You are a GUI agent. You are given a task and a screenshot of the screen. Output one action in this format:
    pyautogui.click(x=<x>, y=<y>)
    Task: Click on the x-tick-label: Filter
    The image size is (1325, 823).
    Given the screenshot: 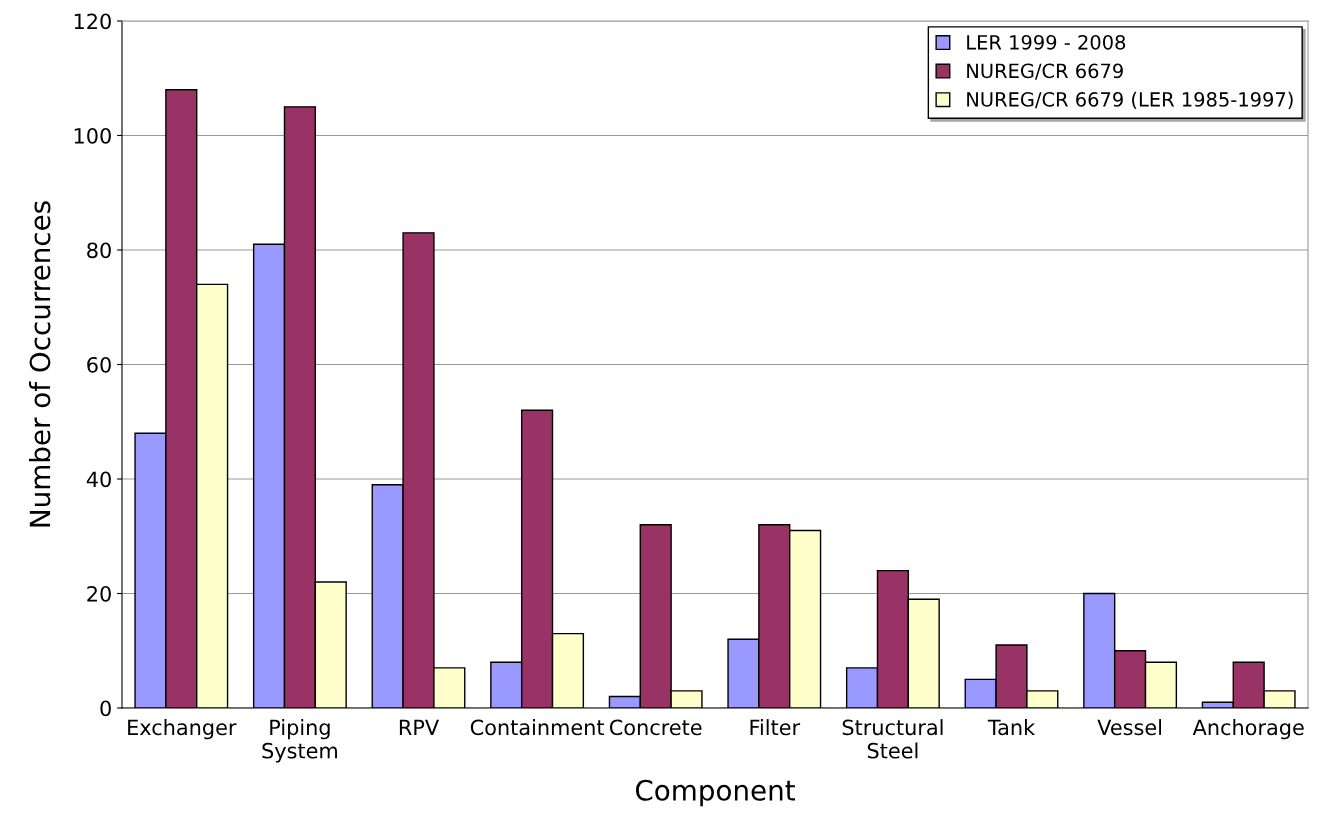 What is the action you would take?
    pyautogui.click(x=775, y=727)
    